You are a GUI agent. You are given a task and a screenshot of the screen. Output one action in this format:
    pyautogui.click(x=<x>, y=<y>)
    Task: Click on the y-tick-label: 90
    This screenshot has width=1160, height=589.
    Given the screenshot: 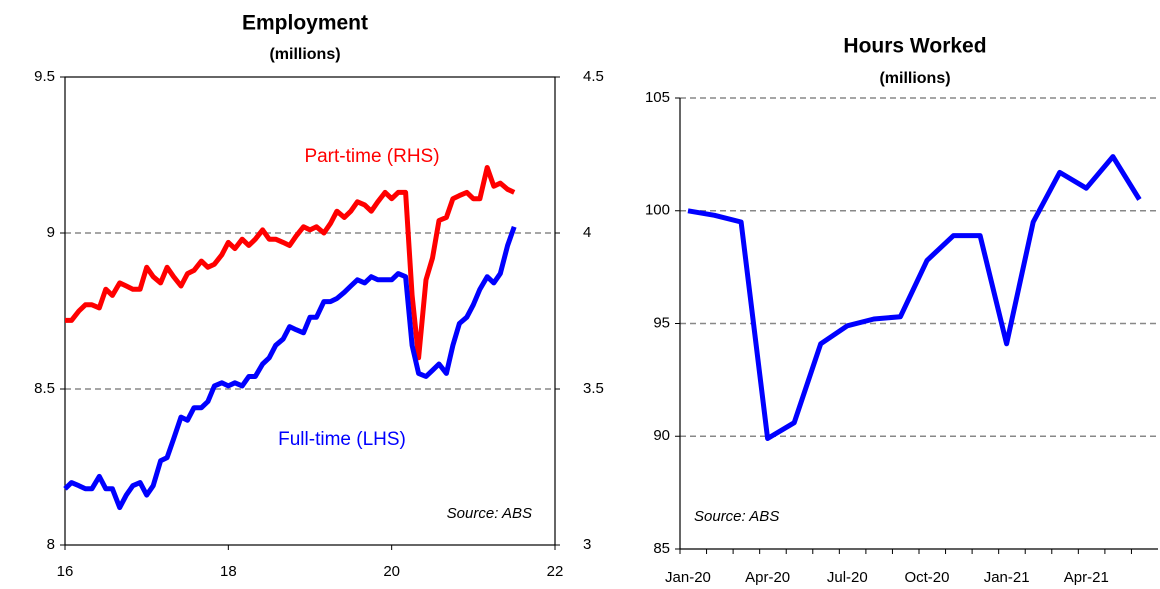 What is the action you would take?
    pyautogui.click(x=661, y=435)
    